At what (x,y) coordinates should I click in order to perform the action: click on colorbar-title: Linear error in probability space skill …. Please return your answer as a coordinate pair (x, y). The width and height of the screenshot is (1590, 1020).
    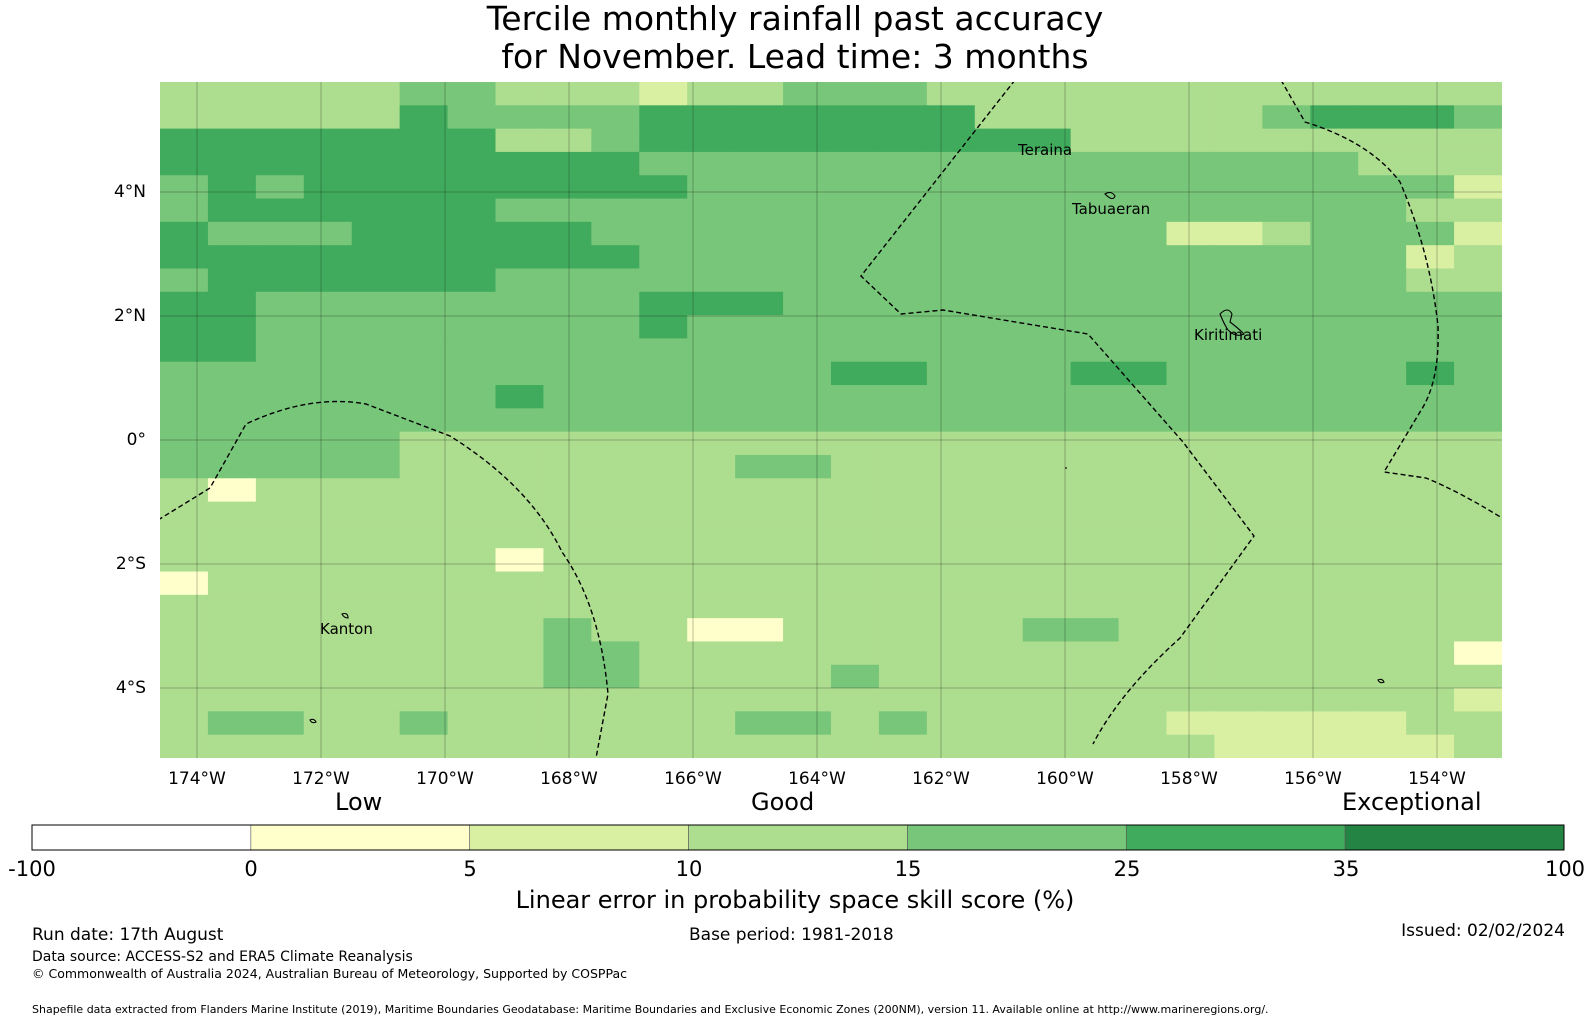
    Looking at the image, I should click on (795, 900).